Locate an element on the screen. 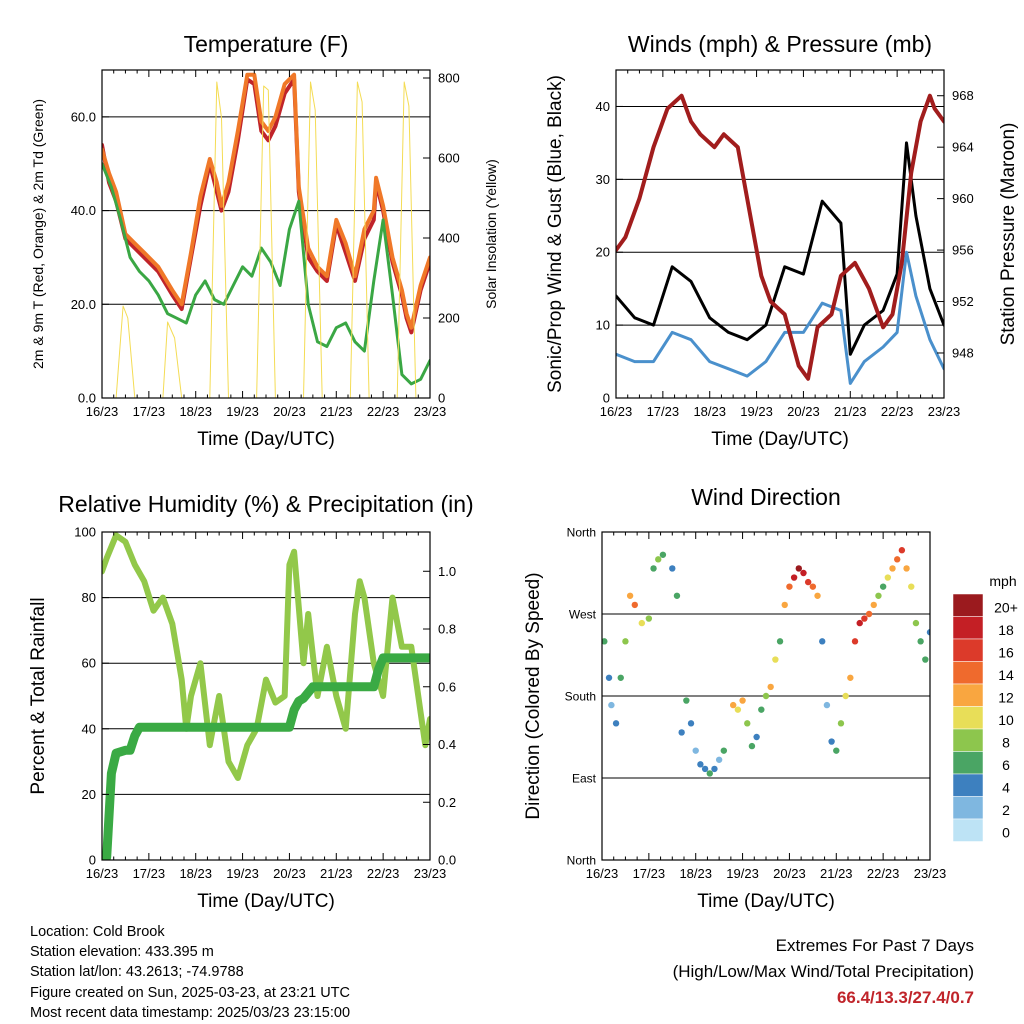  y2-tick-label: 0.8 is located at coordinates (447, 629).